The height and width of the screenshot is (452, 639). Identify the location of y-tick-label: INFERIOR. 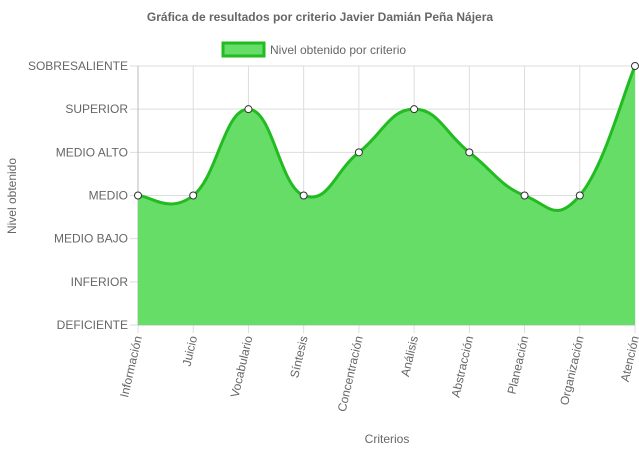
(100, 282).